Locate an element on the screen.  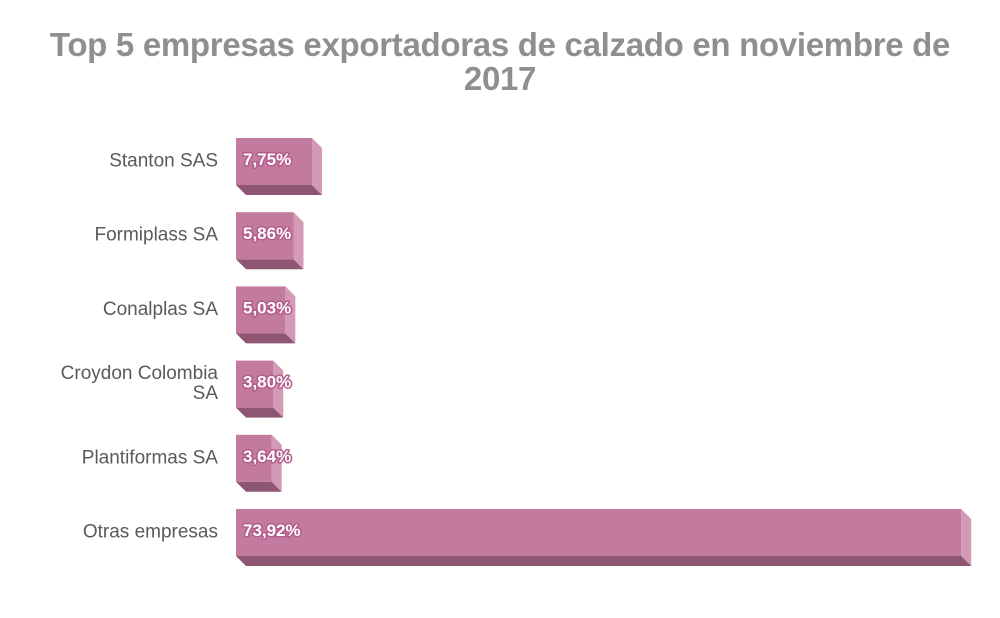
category-label-line: Formiplass SA is located at coordinates (156, 235).